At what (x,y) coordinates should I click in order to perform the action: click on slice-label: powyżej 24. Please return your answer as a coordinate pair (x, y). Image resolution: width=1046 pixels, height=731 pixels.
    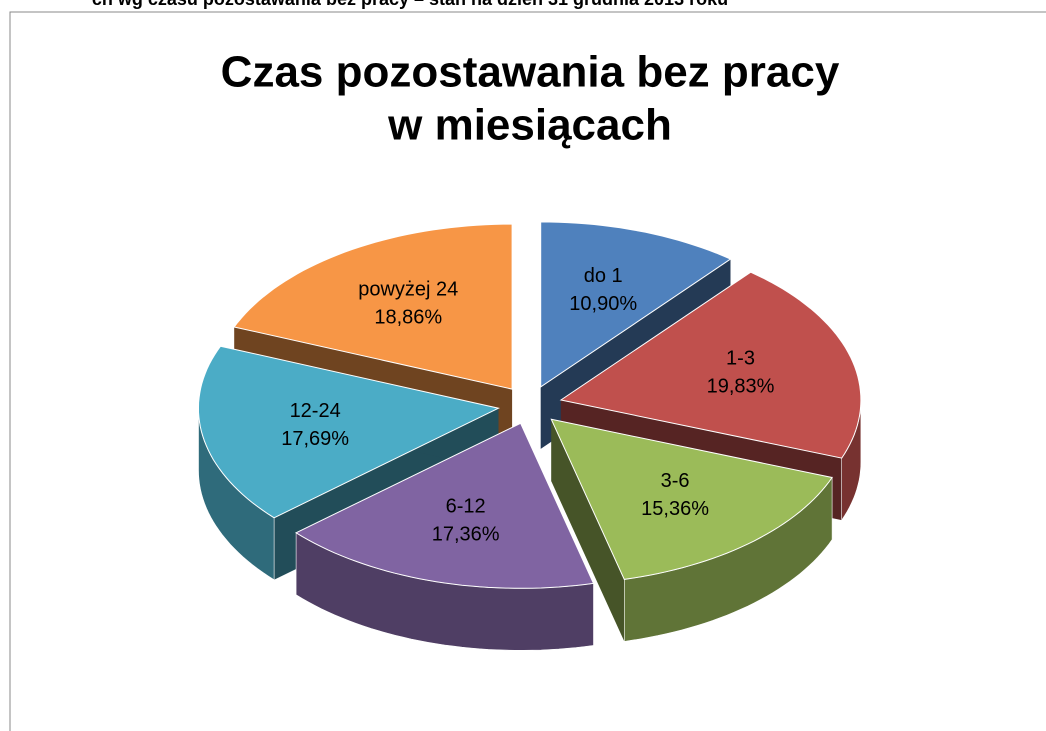
    Looking at the image, I should click on (408, 289).